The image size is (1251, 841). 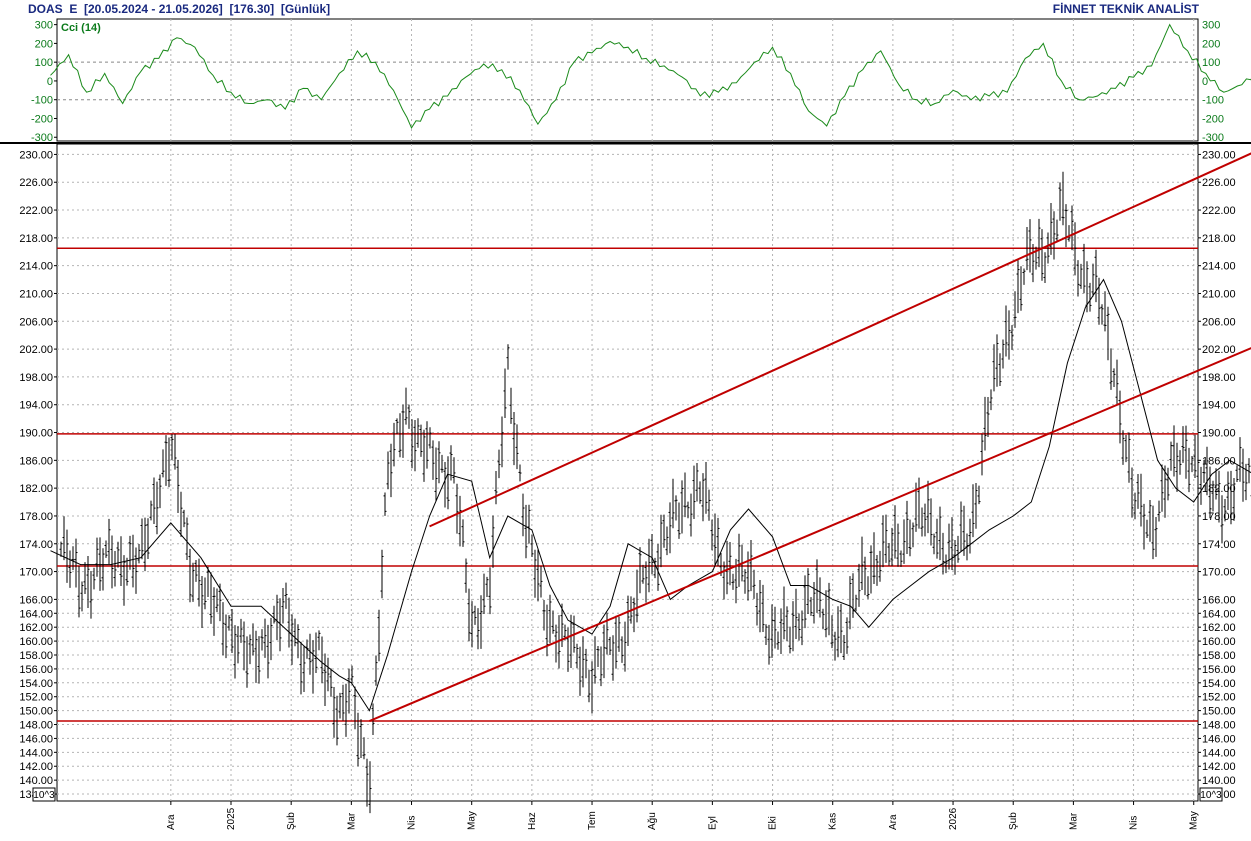 What do you see at coordinates (153, 9) in the screenshot?
I see `header-range: [20.05.2024 - 21.05.2026]` at bounding box center [153, 9].